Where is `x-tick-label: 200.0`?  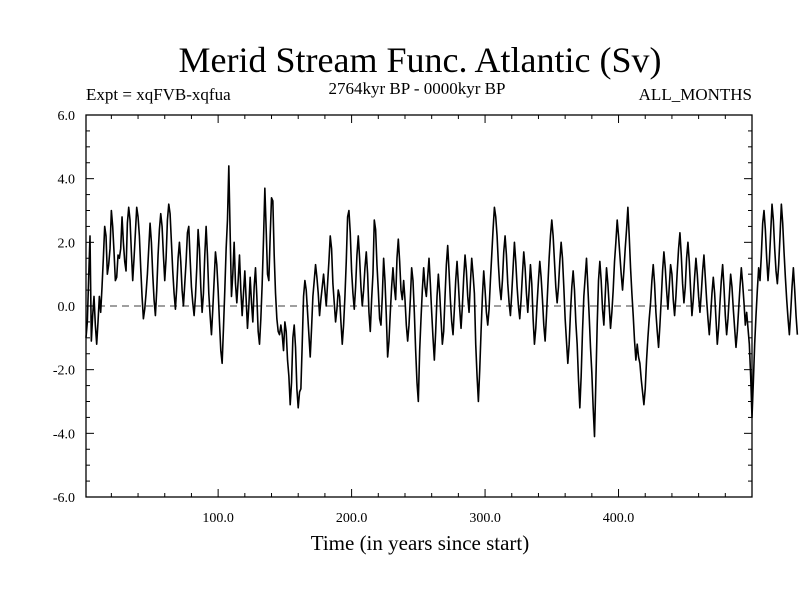
x-tick-label: 200.0 is located at coordinates (352, 518).